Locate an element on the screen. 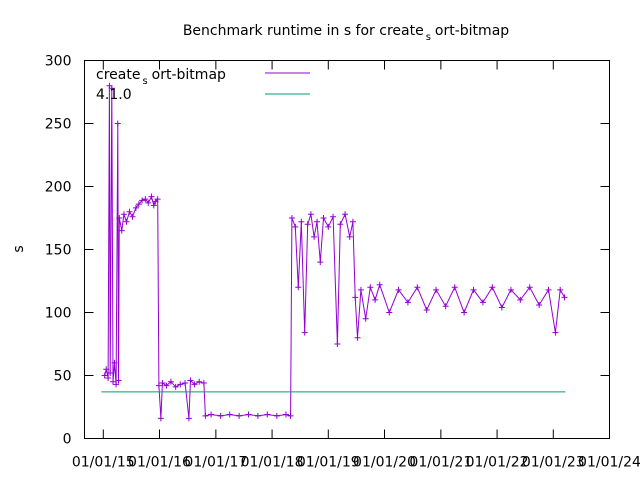 The image size is (640, 480). x-tick-label: 01/01/15 is located at coordinates (103, 463).